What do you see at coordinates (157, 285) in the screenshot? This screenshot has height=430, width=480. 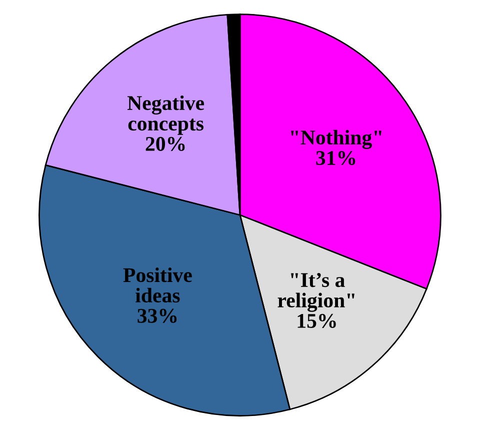 I see `slice-label: Positive ideas` at bounding box center [157, 285].